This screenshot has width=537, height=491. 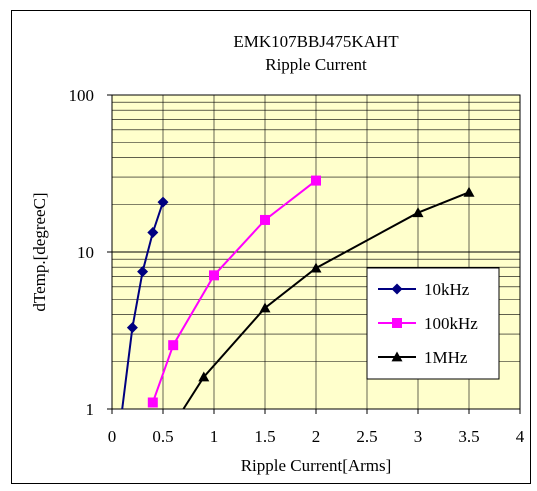 What do you see at coordinates (447, 289) in the screenshot?
I see `legend-label: 10kHz` at bounding box center [447, 289].